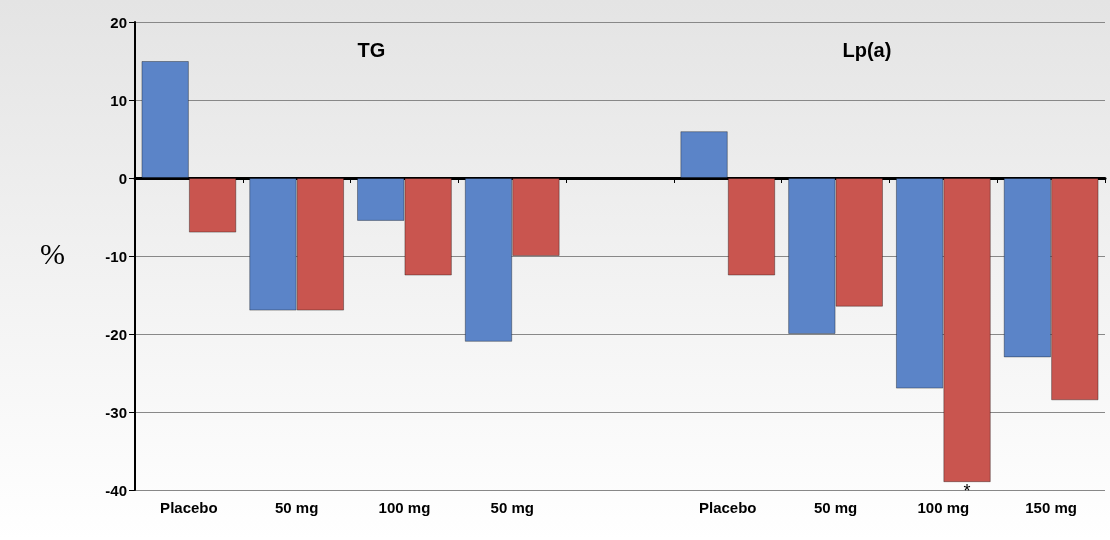  I want to click on y-tick-label: 10, so click(118, 100).